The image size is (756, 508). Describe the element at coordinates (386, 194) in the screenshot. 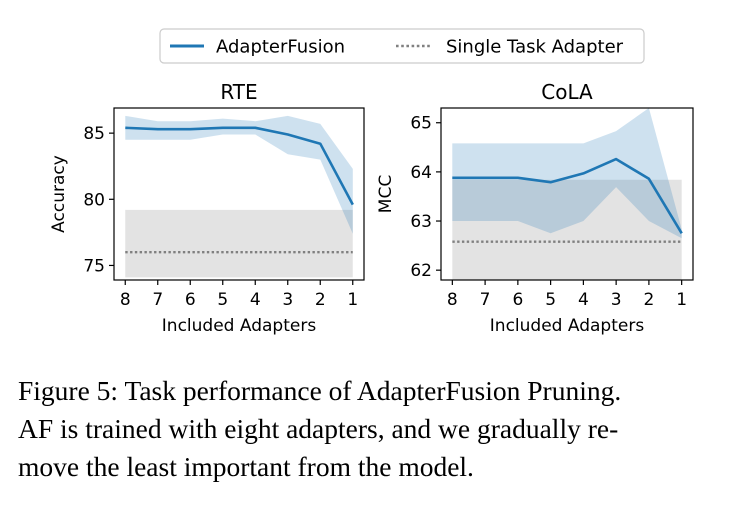

I see `cola-y-axis-label: MCC` at that location.